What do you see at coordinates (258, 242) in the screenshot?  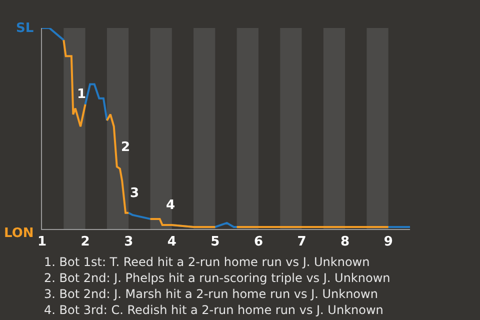 I see `x-tick-label: 6` at bounding box center [258, 242].